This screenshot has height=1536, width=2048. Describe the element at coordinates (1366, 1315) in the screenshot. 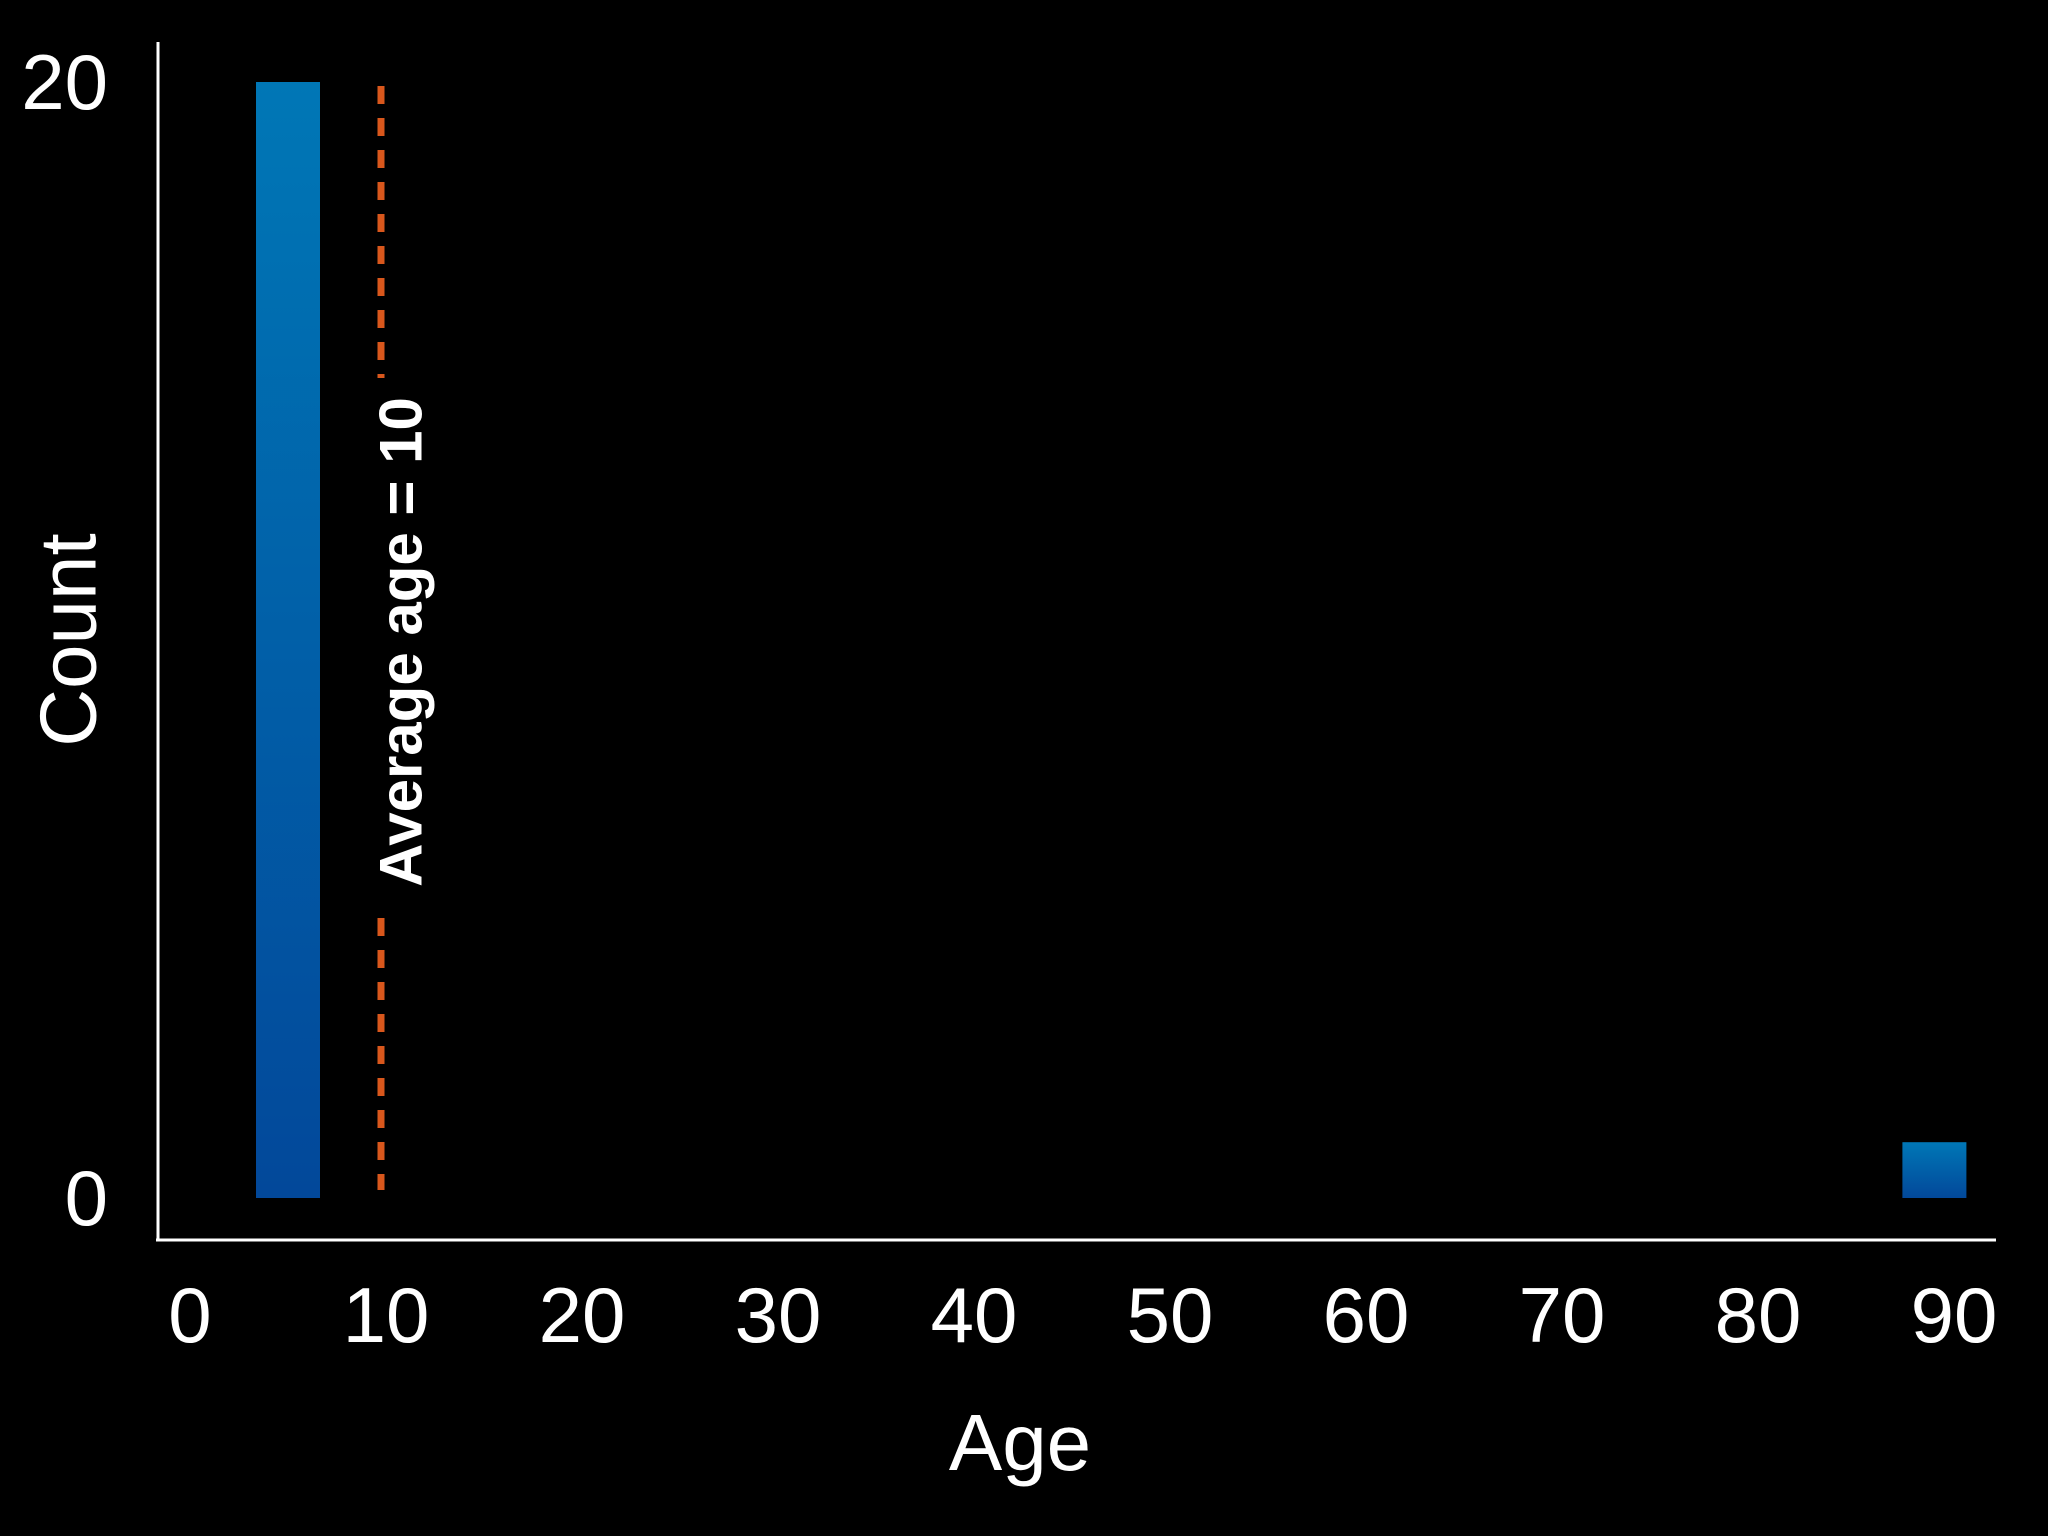

I see `x-tick-label-6: 60` at that location.